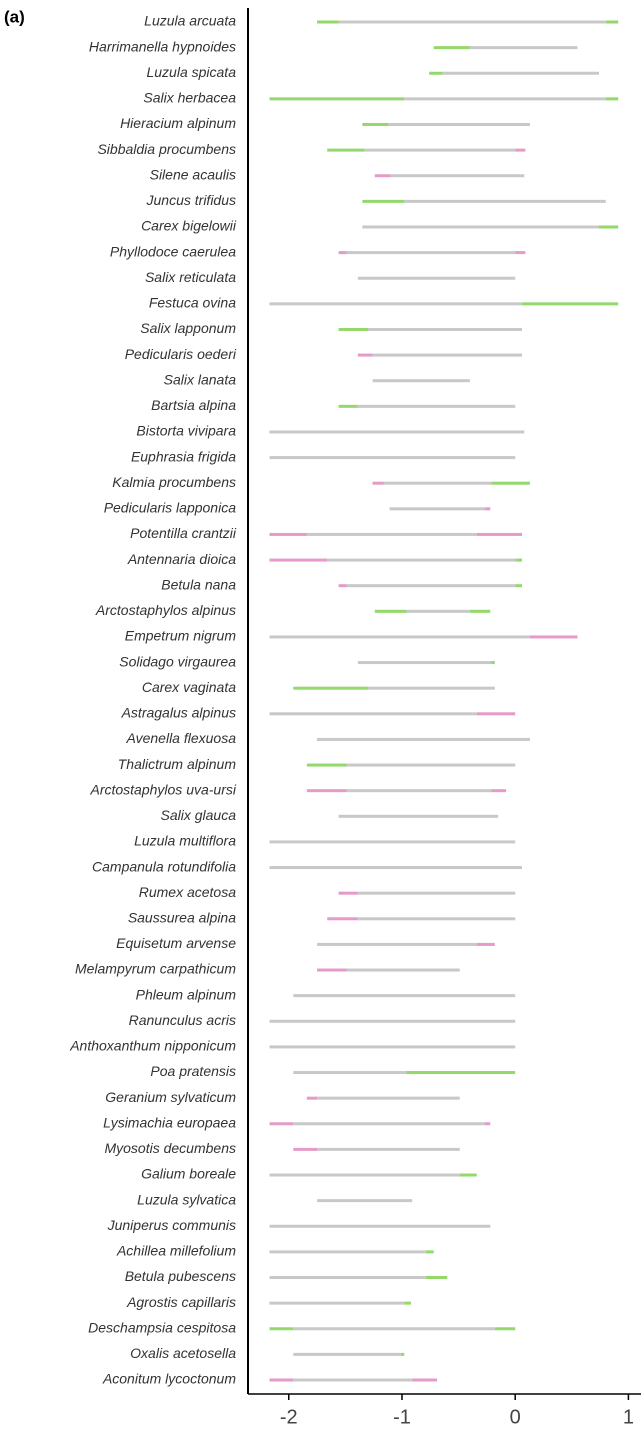  What do you see at coordinates (176, 1251) in the screenshot?
I see `species-label: Achillea millefolium` at bounding box center [176, 1251].